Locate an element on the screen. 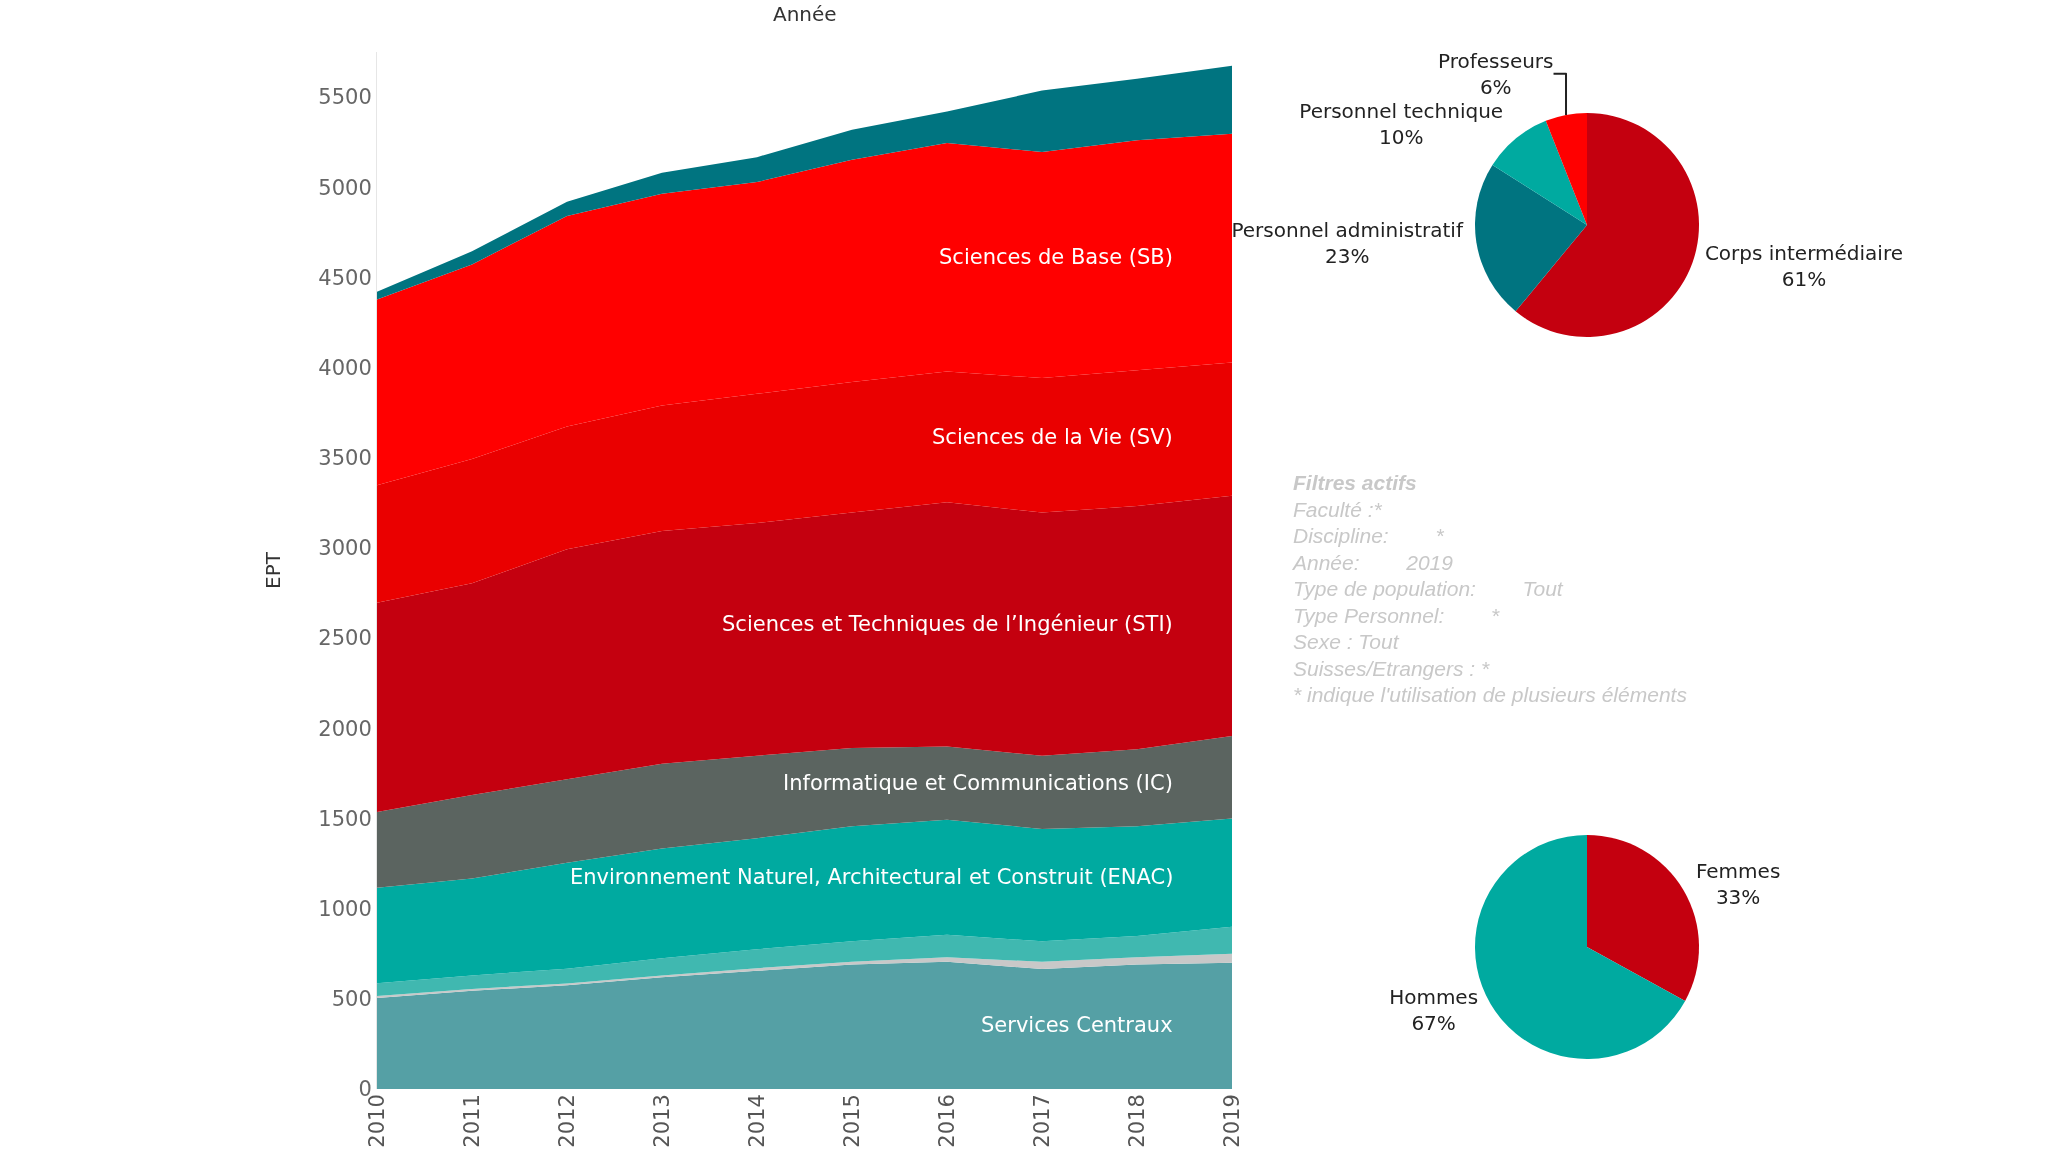 The width and height of the screenshot is (2048, 1152). series-label: Environnement Naturel, Architectural et Construit (ENAC) is located at coordinates (872, 877).